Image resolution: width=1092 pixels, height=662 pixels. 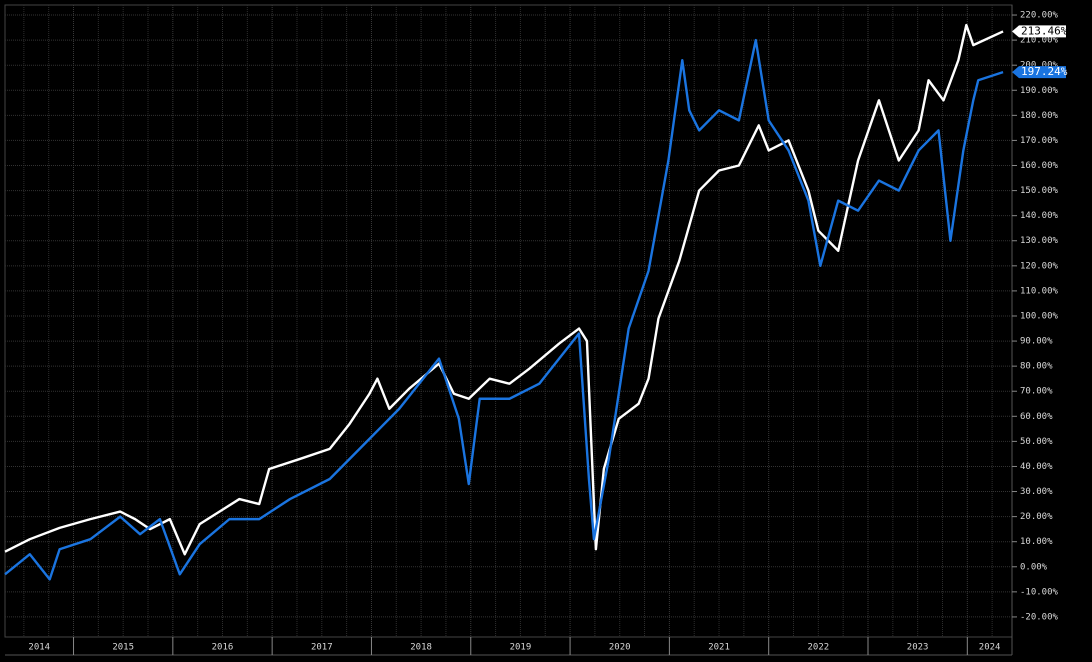 I want to click on y-tick-label: 70.00%, so click(x=1036, y=392).